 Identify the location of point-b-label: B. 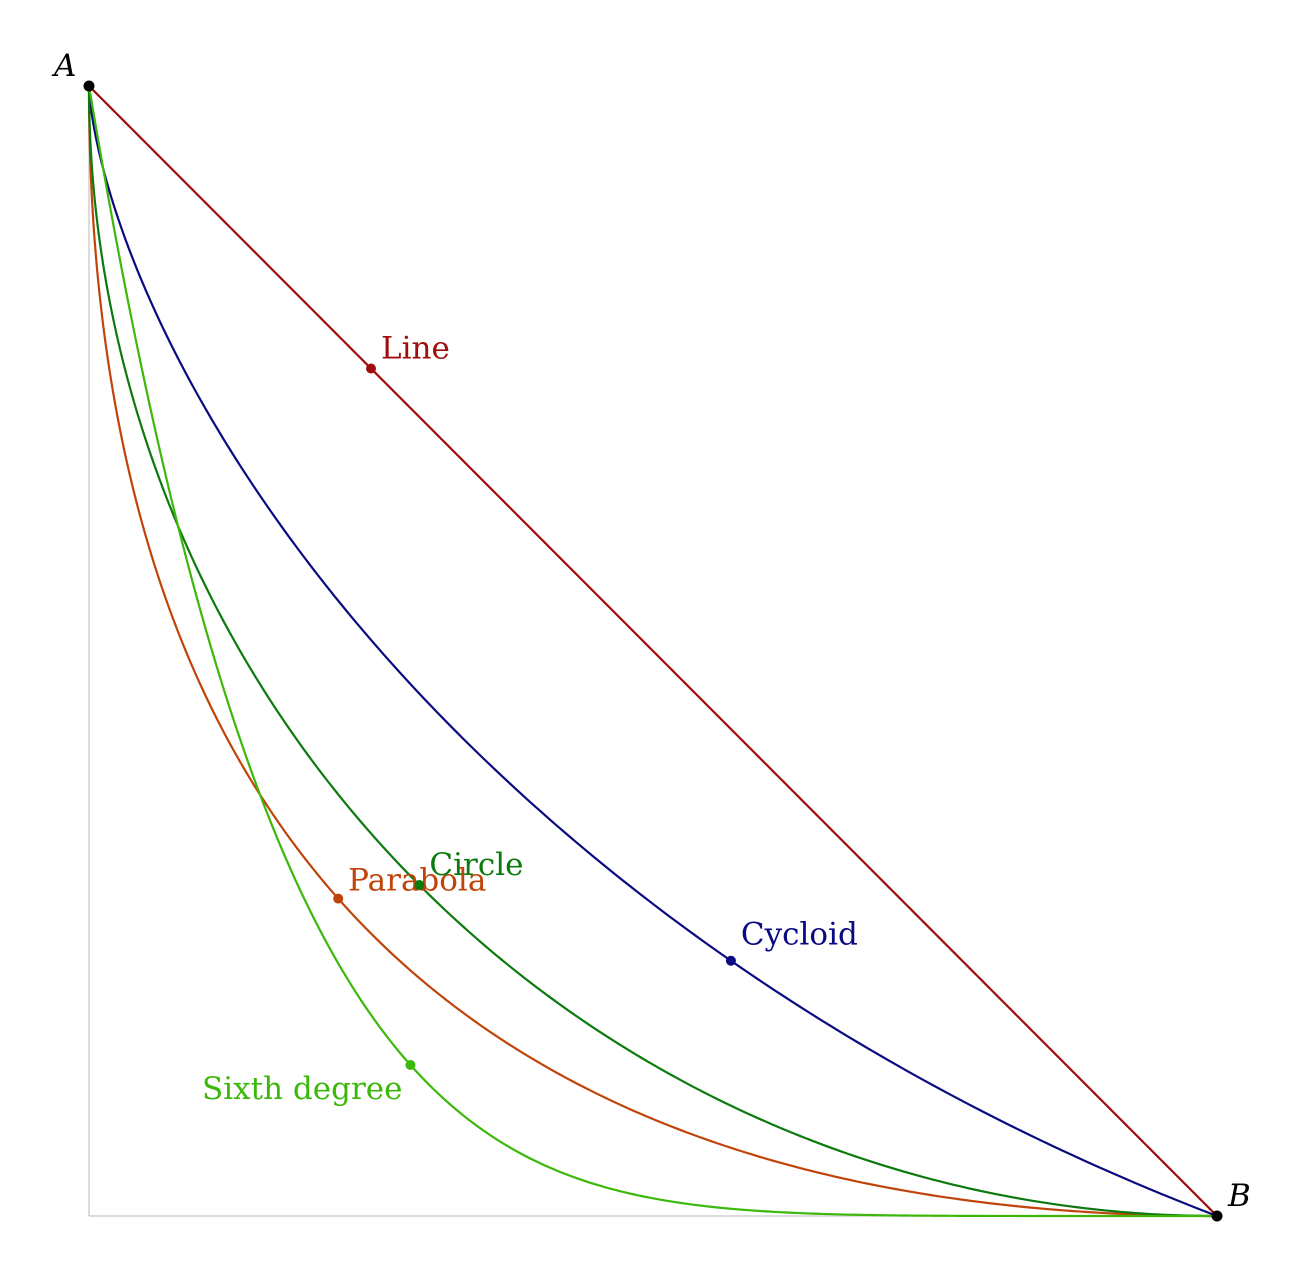
(1239, 1196).